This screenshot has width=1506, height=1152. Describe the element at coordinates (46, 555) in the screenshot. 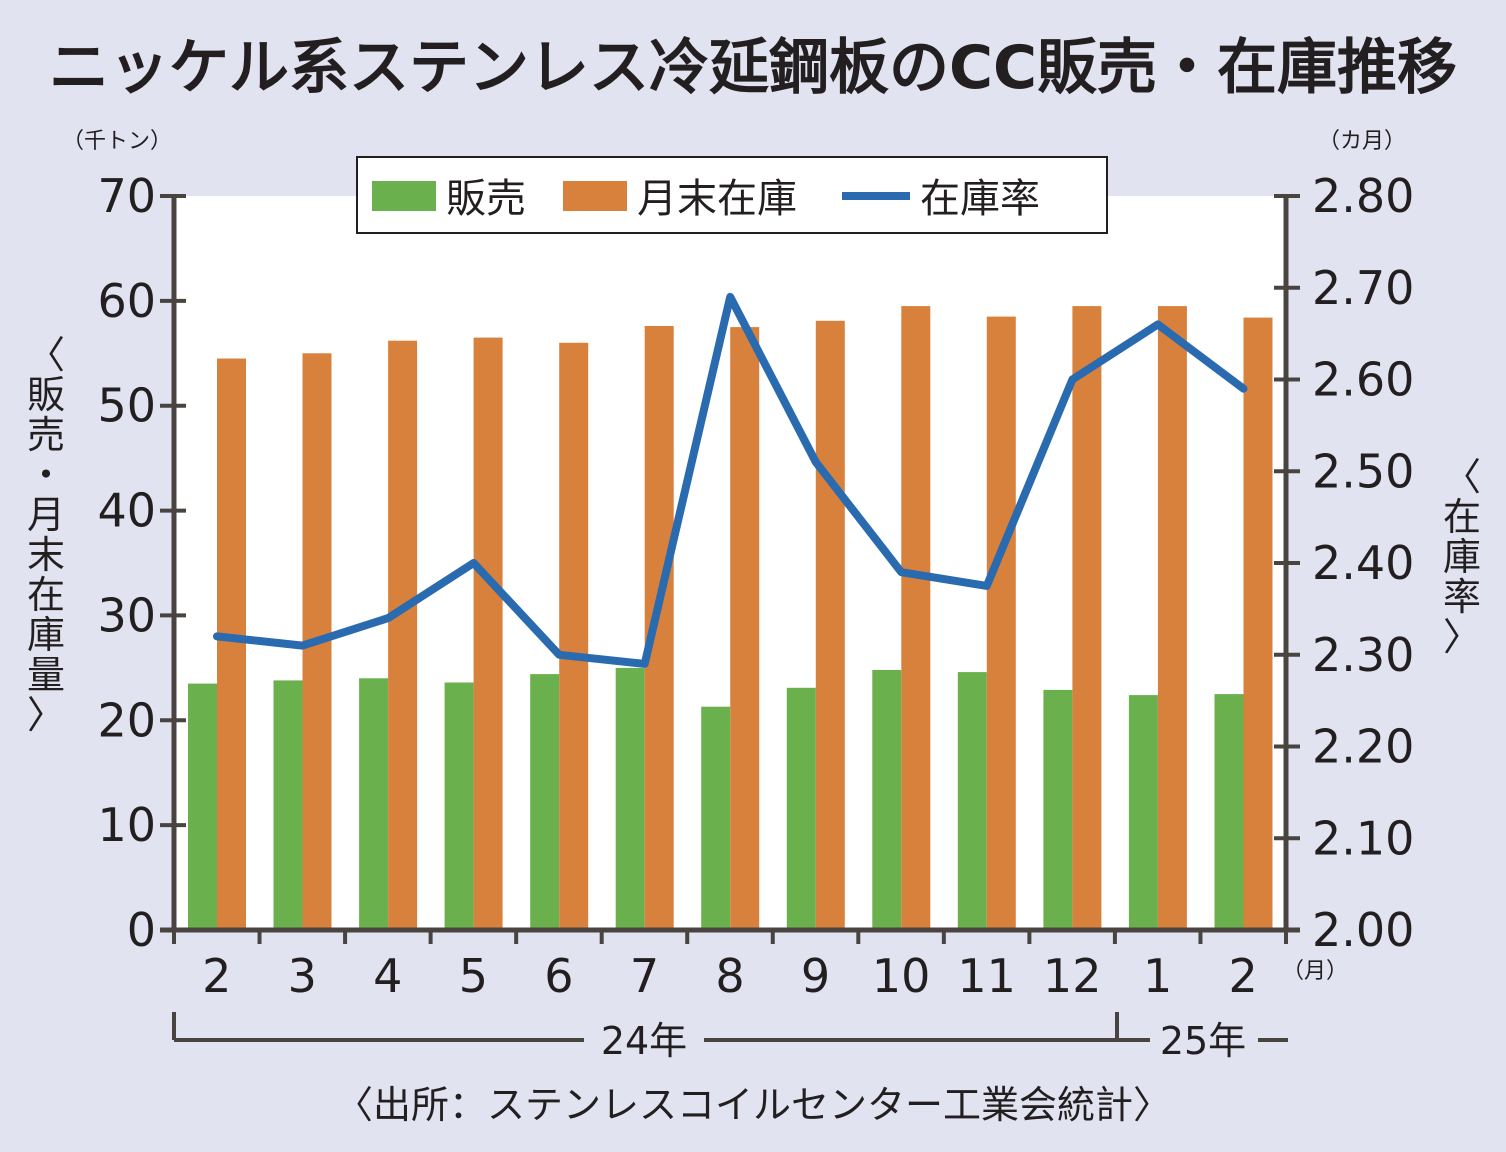

I see `left-axis-title-char: 末` at that location.